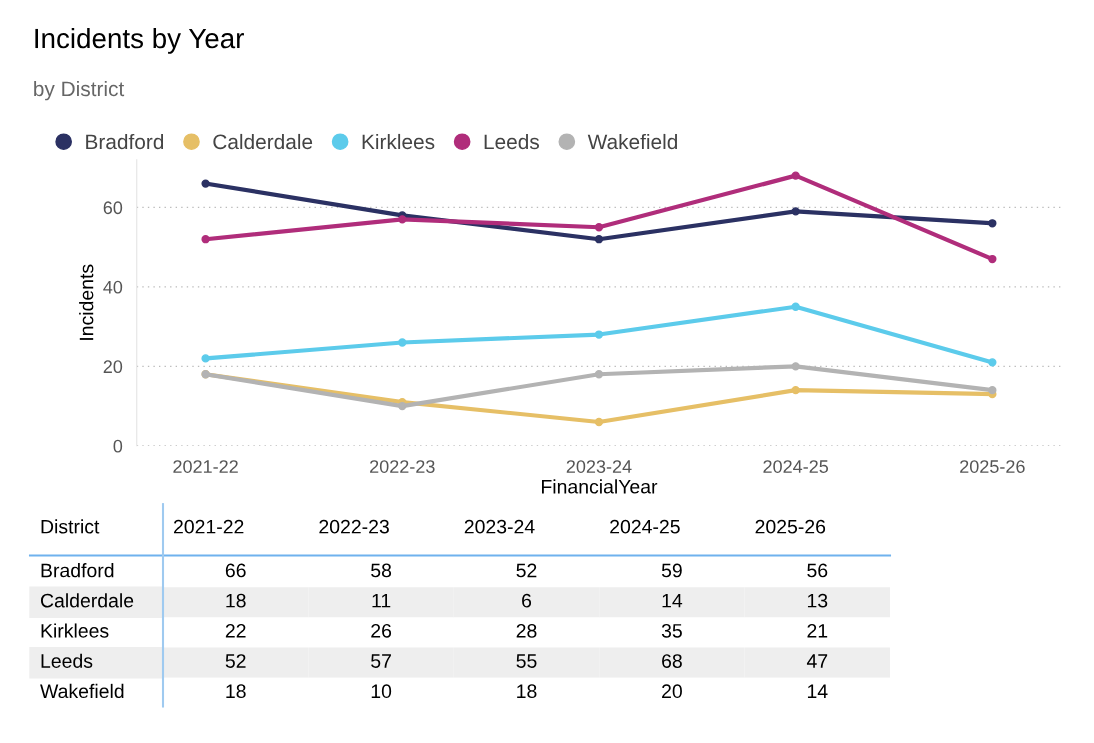 This screenshot has height=743, width=1094. Describe the element at coordinates (398, 141) in the screenshot. I see `legend-label: Kirklees` at that location.